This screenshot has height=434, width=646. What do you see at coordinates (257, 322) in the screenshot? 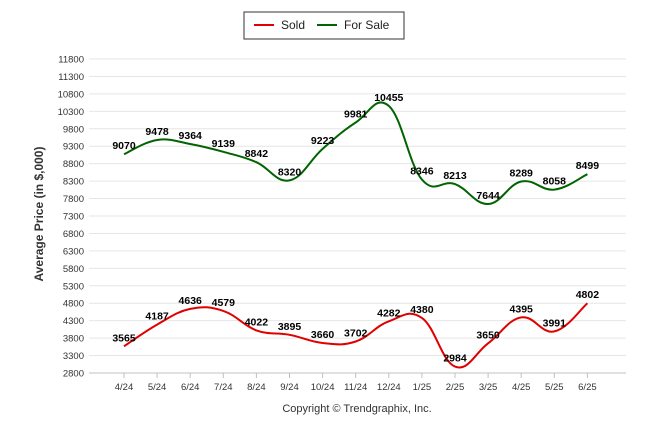
I see `data-label-sold: 4022` at bounding box center [257, 322].